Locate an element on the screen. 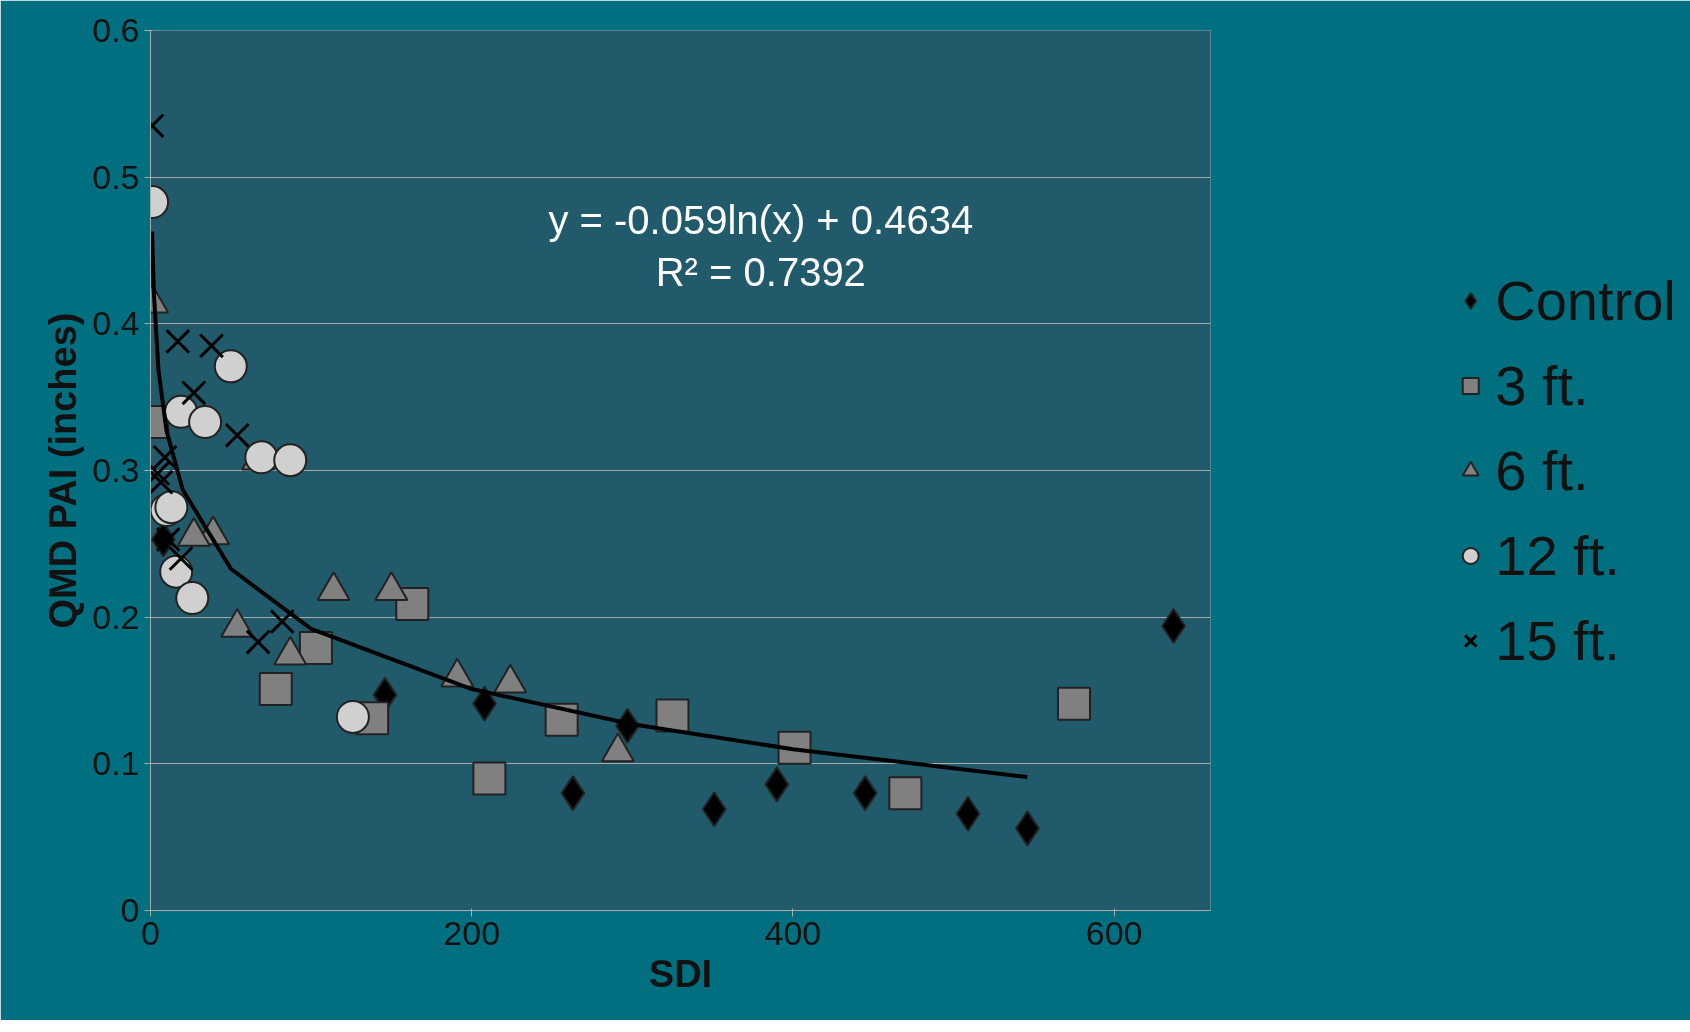 The width and height of the screenshot is (1690, 1032). y-tick-label: 0.6 is located at coordinates (116, 30).